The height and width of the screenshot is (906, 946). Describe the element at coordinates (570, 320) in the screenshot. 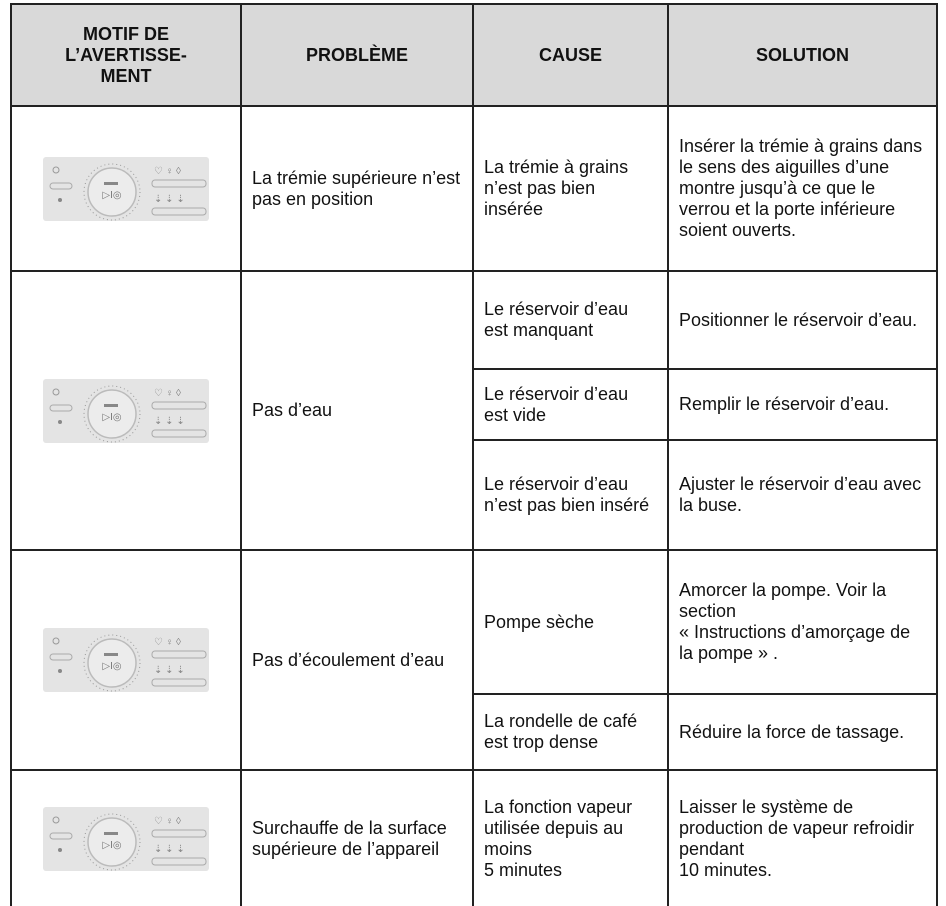

I see `cause-cell: Le réservoir d’eau est manquant` at that location.